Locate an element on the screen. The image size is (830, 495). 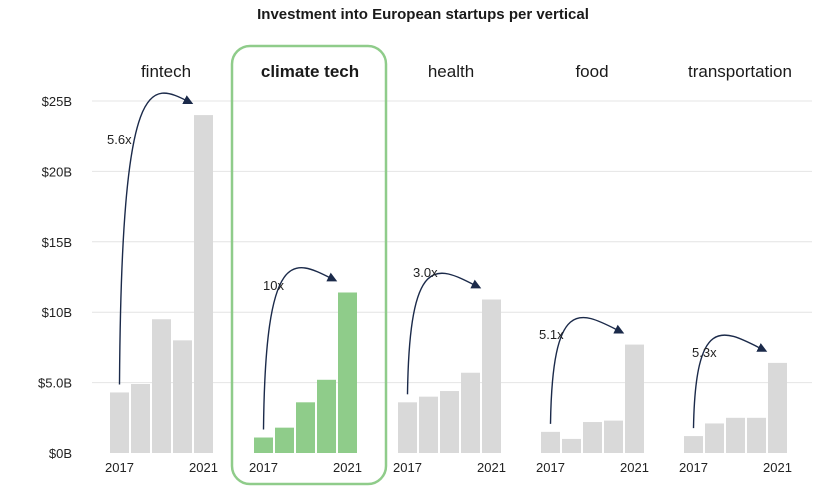
y-tick-label: $5.0B is located at coordinates (55, 383).